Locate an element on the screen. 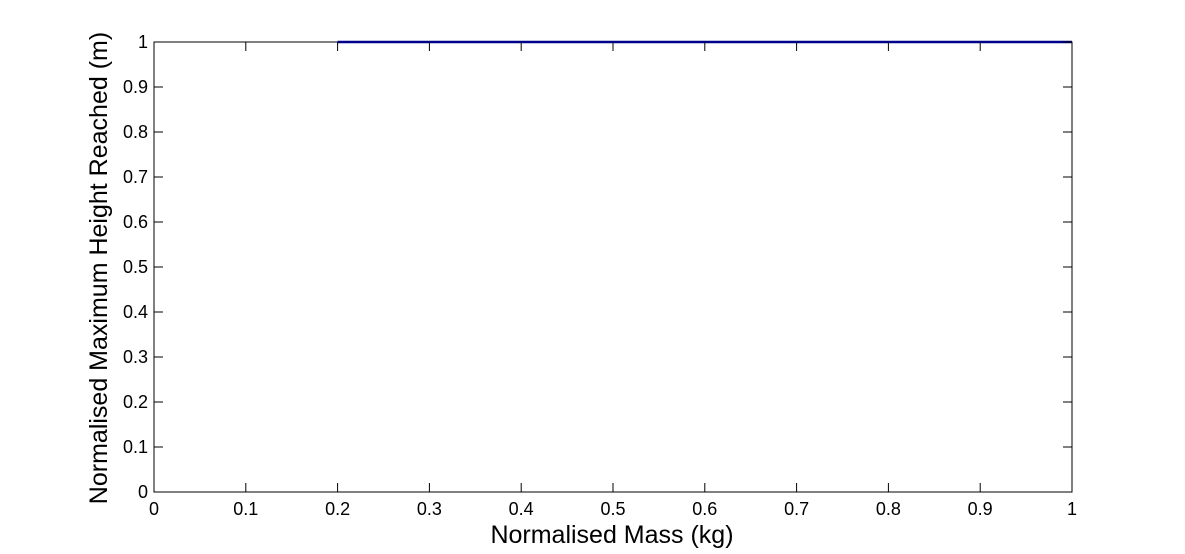  y-tick-label: 0.2 is located at coordinates (135, 402).